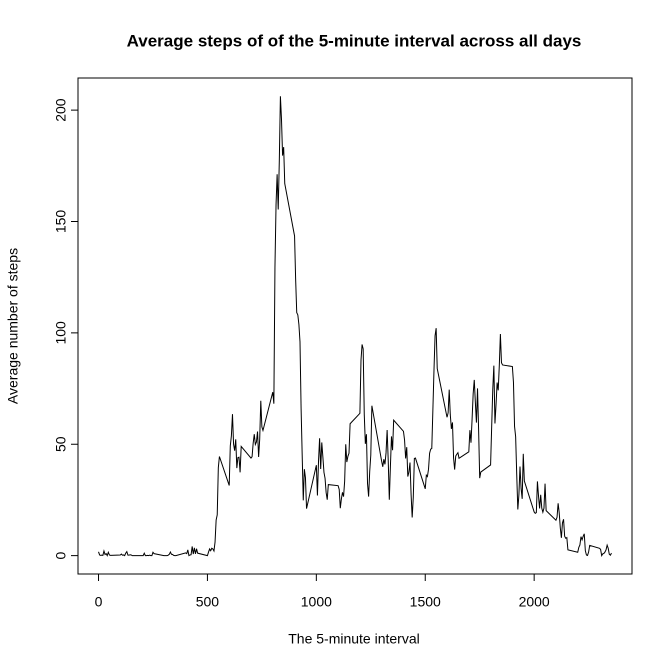  What do you see at coordinates (425, 602) in the screenshot?
I see `x-tick-label: 1500` at bounding box center [425, 602].